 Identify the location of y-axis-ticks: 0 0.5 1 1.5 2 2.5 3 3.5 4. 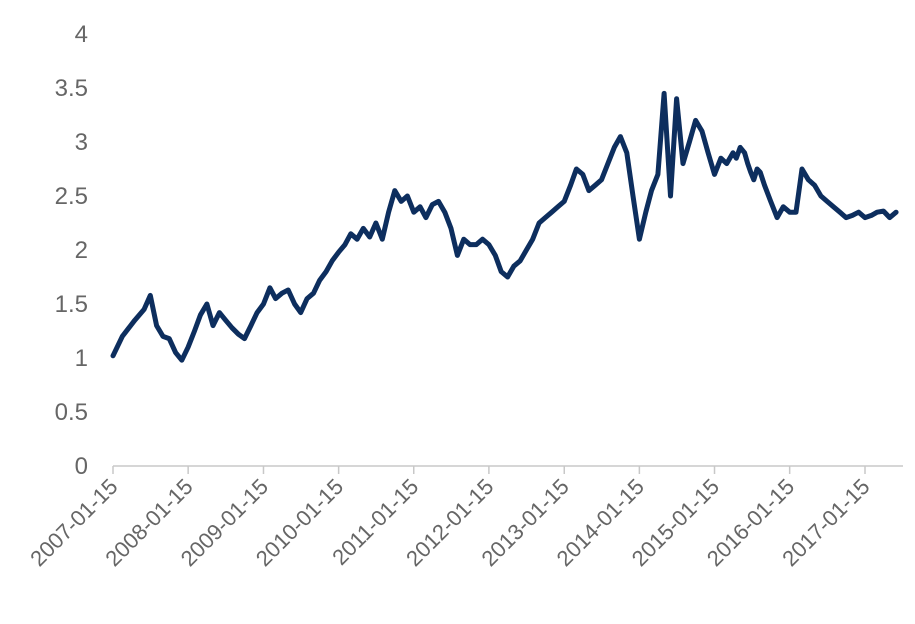
(71, 250).